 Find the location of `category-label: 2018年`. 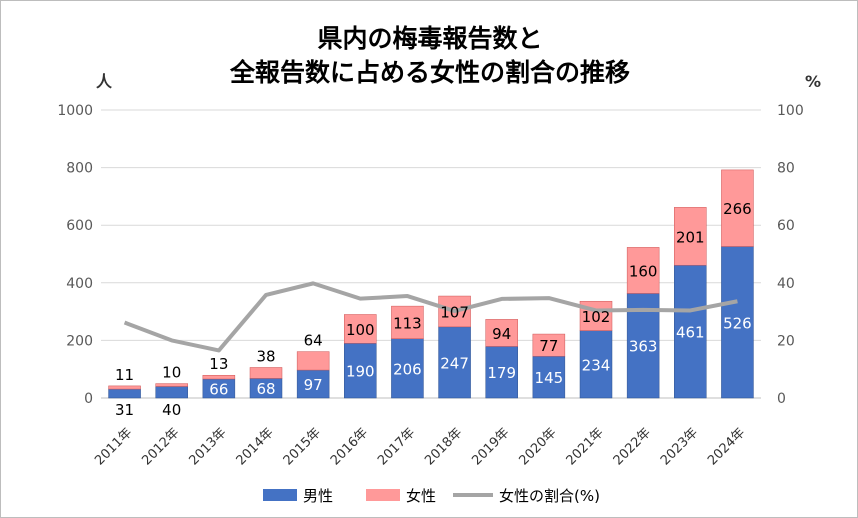

category-label: 2018年 is located at coordinates (443, 446).